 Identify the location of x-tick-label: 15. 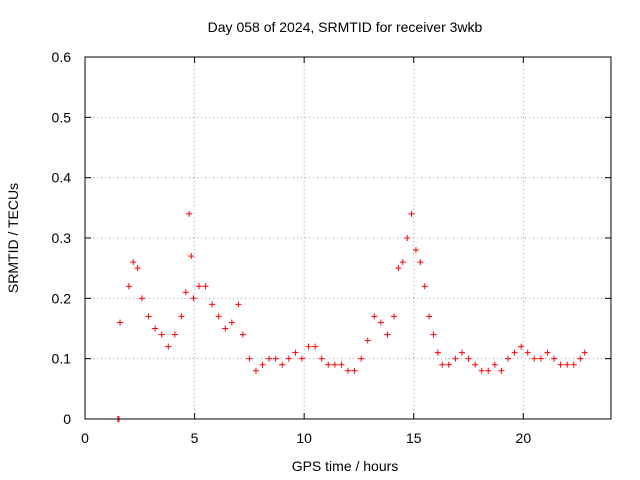
(414, 438).